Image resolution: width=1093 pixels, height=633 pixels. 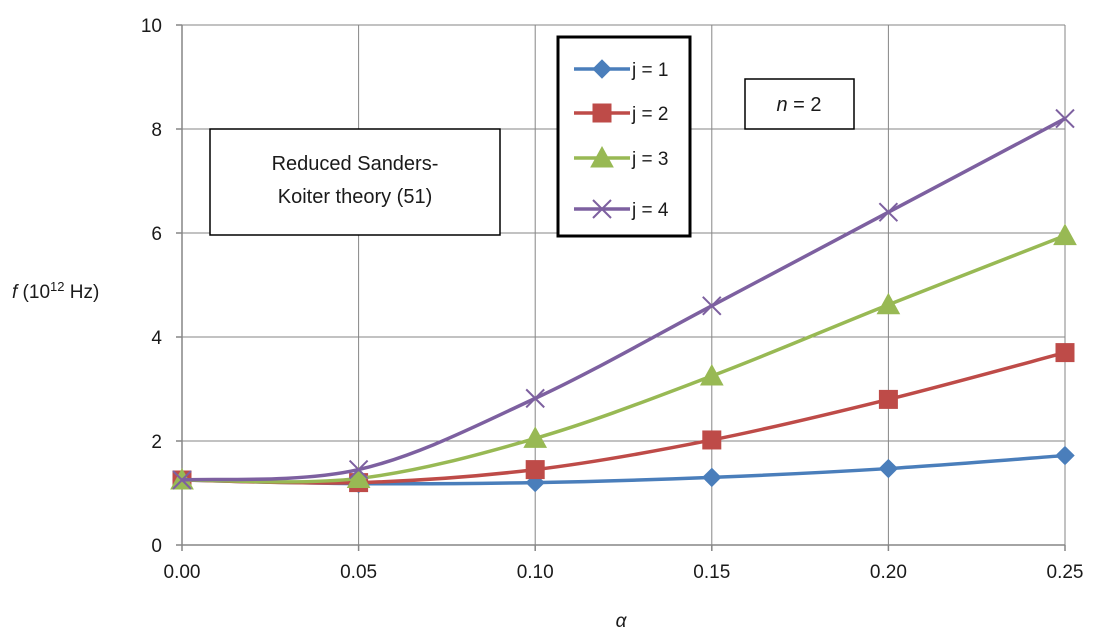 I want to click on legend-item-4: j = 4, so click(x=621, y=210).